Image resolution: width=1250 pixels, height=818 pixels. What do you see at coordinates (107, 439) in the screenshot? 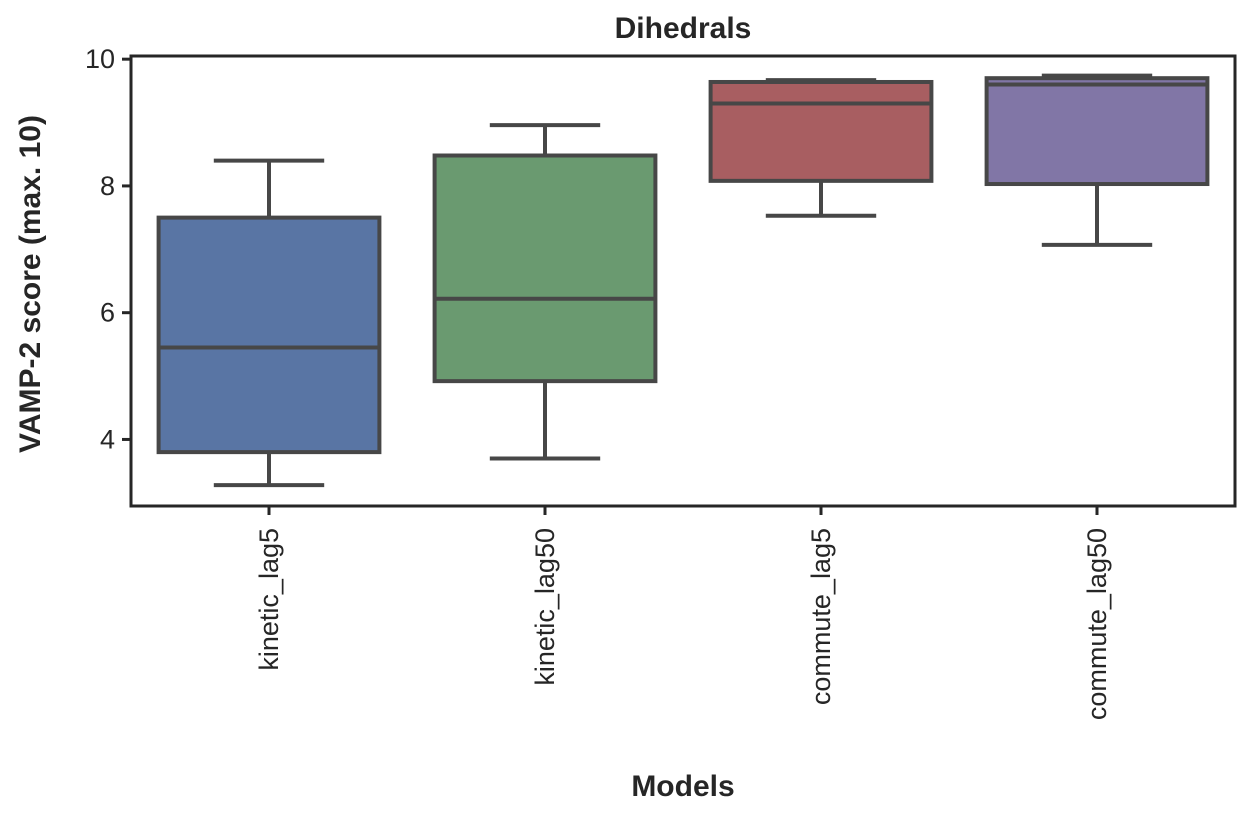
I see `y-tick-label: 4` at bounding box center [107, 439].